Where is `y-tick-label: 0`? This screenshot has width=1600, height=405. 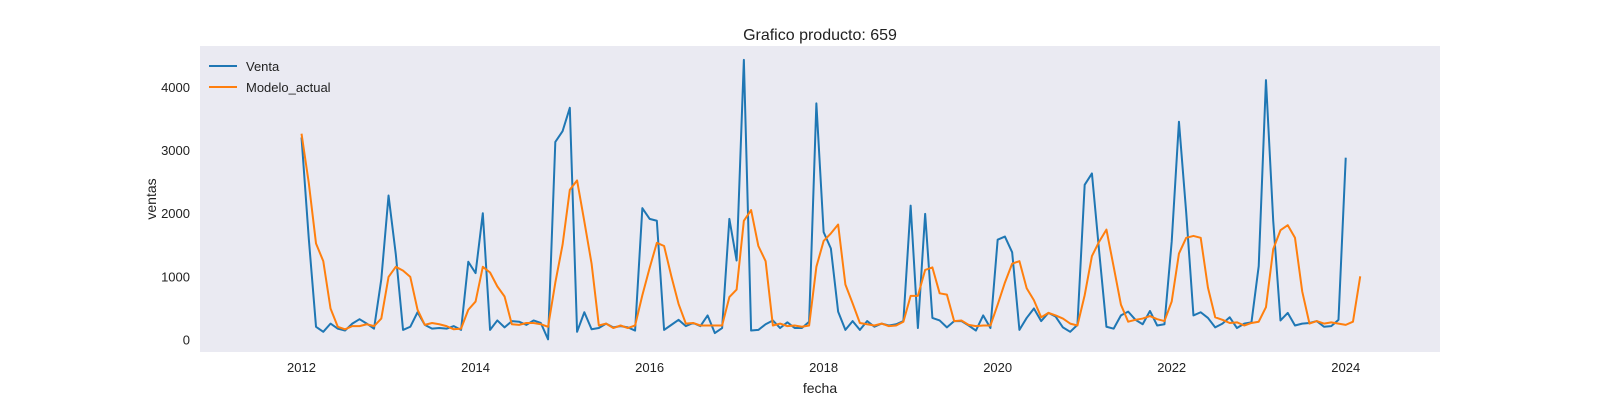
y-tick-label: 0 is located at coordinates (186, 339).